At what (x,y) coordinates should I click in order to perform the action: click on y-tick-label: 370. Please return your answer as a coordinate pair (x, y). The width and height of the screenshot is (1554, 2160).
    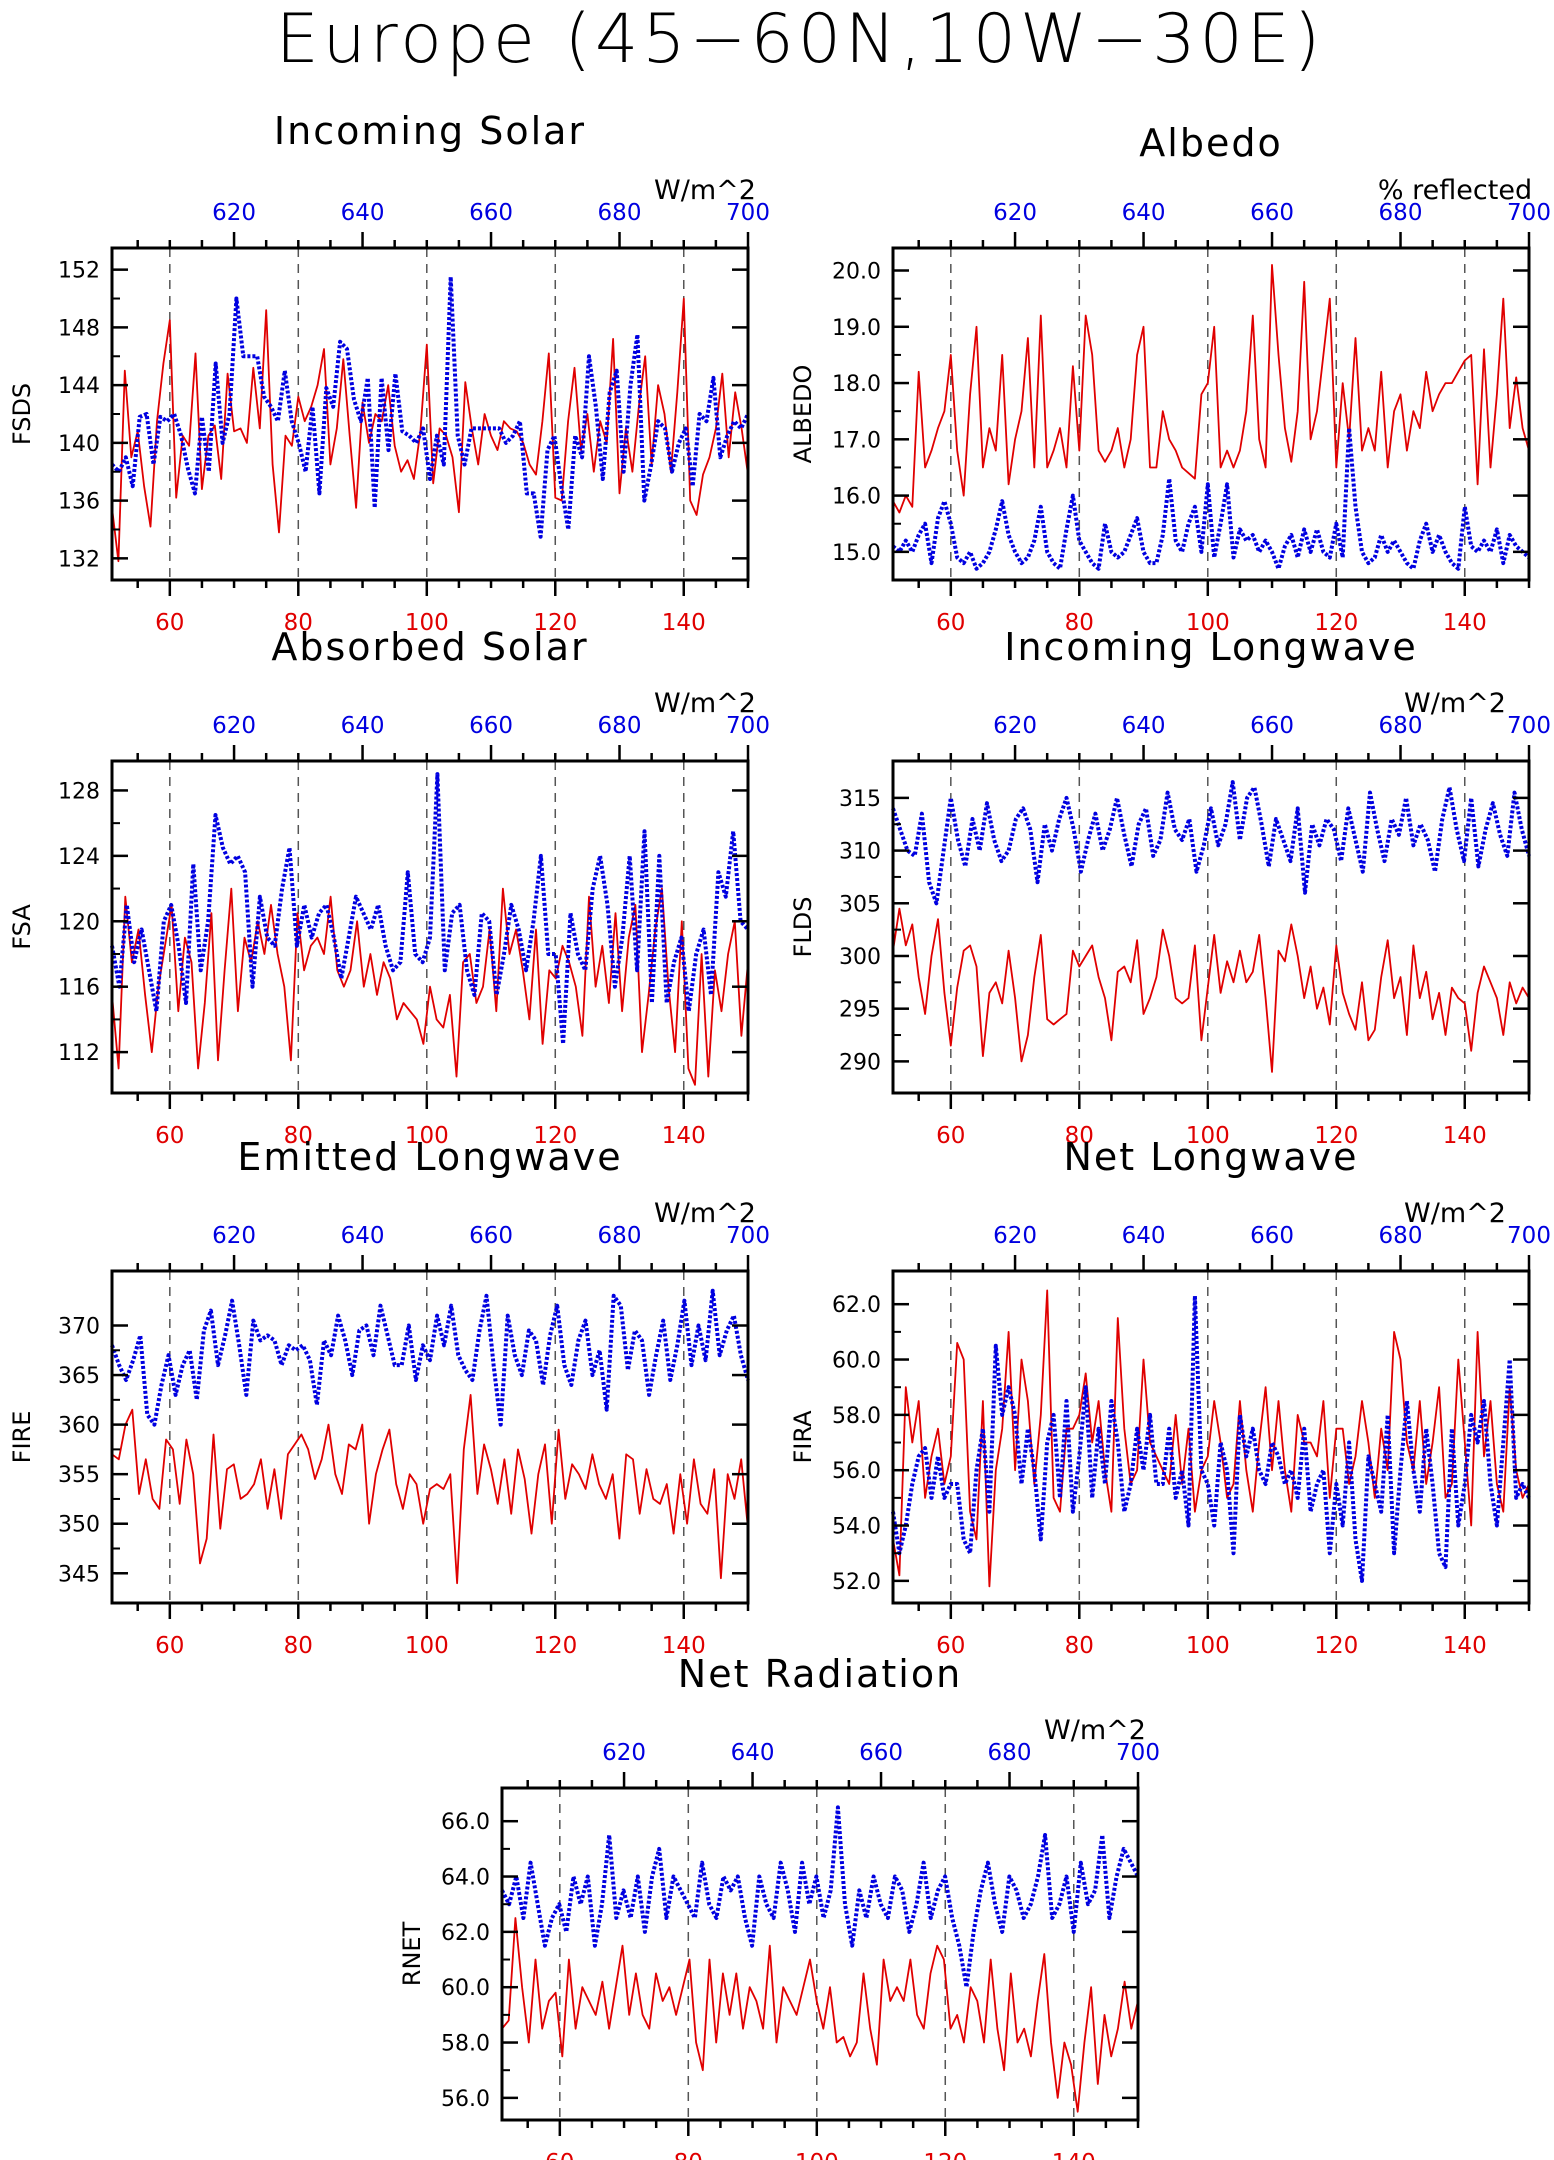
    Looking at the image, I should click on (79, 1327).